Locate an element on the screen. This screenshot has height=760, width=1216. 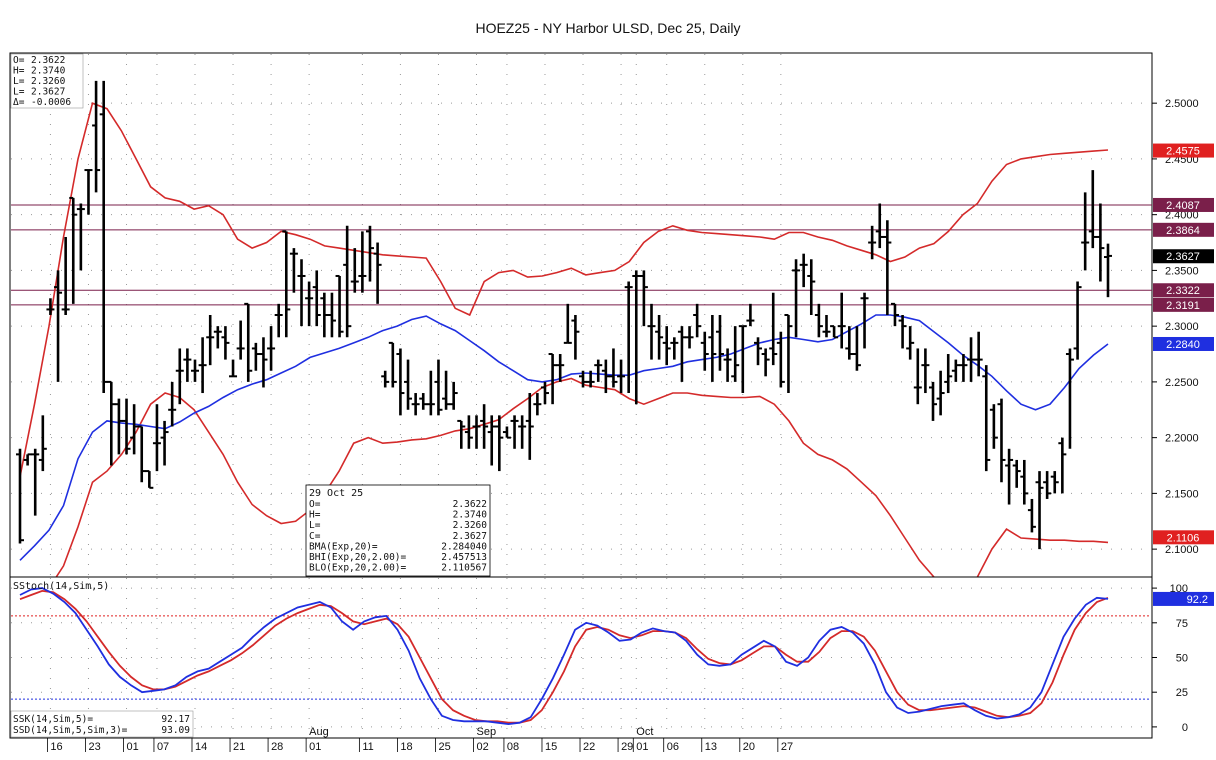
info-row-label: L= is located at coordinates (315, 525).